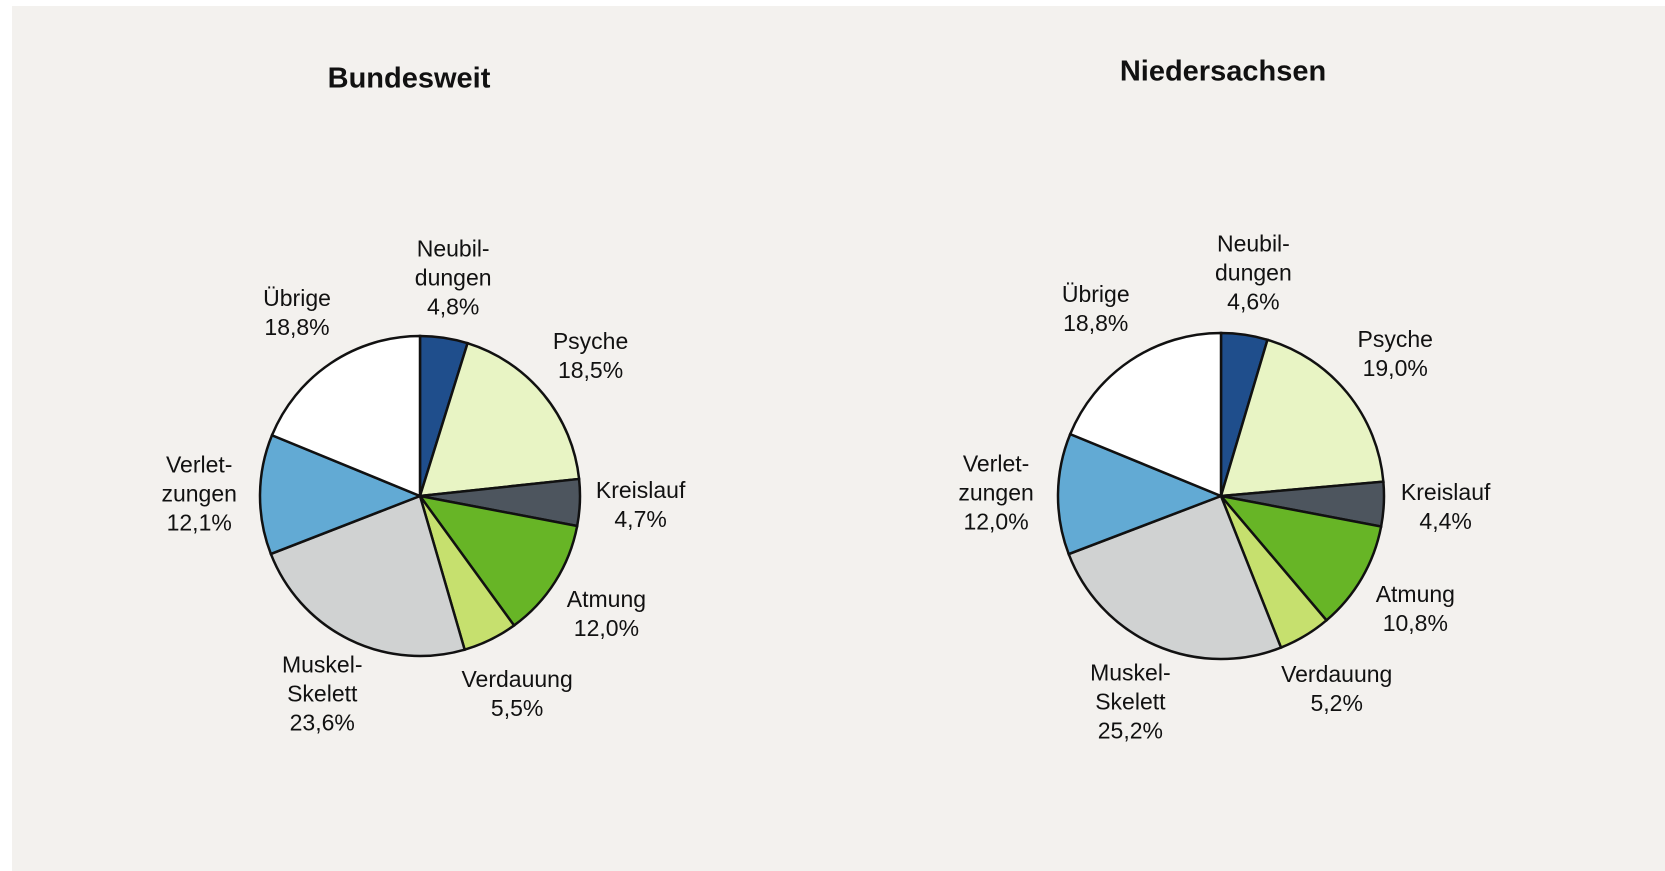  I want to click on slice-label: Verlet- zungen 12,0%, so click(995, 493).